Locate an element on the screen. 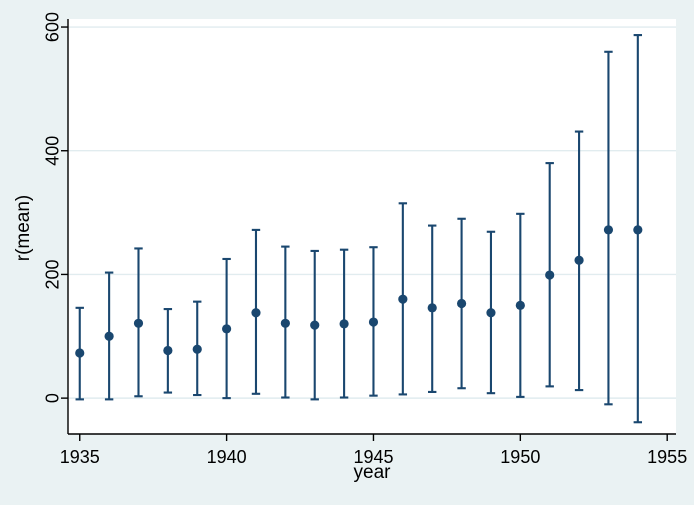 The width and height of the screenshot is (694, 505). y-tick-label: 600 is located at coordinates (52, 27).